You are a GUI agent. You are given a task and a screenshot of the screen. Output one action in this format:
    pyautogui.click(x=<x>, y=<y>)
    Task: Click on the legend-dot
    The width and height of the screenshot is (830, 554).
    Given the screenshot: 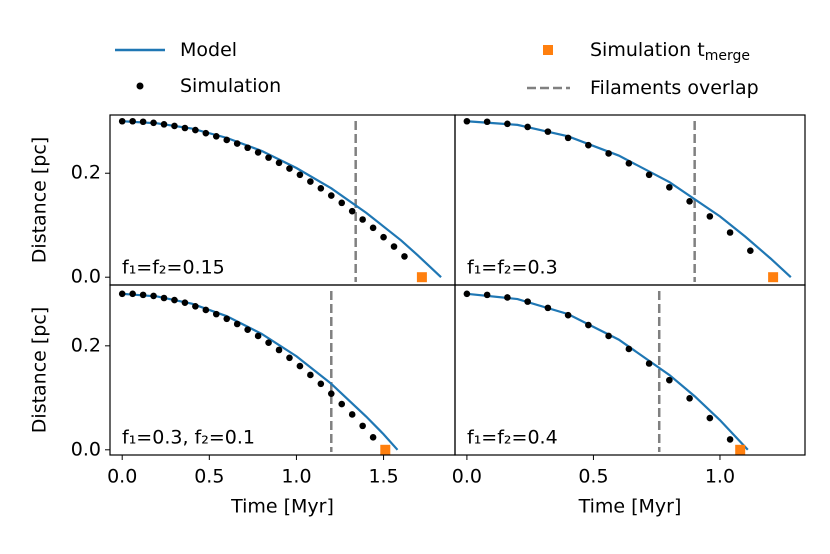 What is the action you would take?
    pyautogui.click(x=140, y=86)
    